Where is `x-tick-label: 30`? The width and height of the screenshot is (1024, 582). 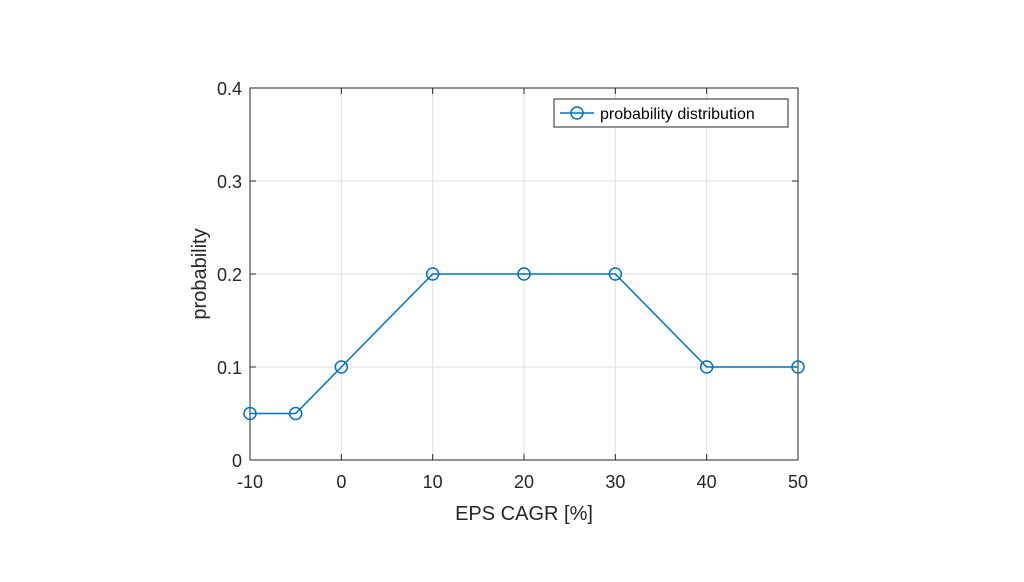 x-tick-label: 30 is located at coordinates (615, 482).